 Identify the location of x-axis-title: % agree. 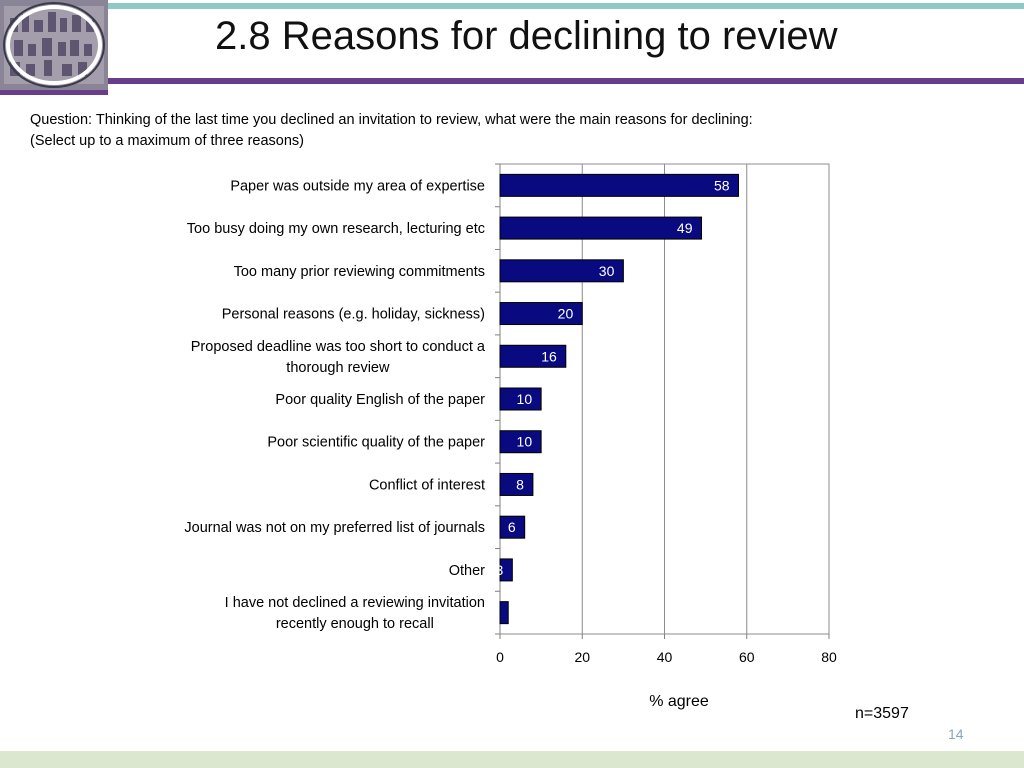
(679, 701).